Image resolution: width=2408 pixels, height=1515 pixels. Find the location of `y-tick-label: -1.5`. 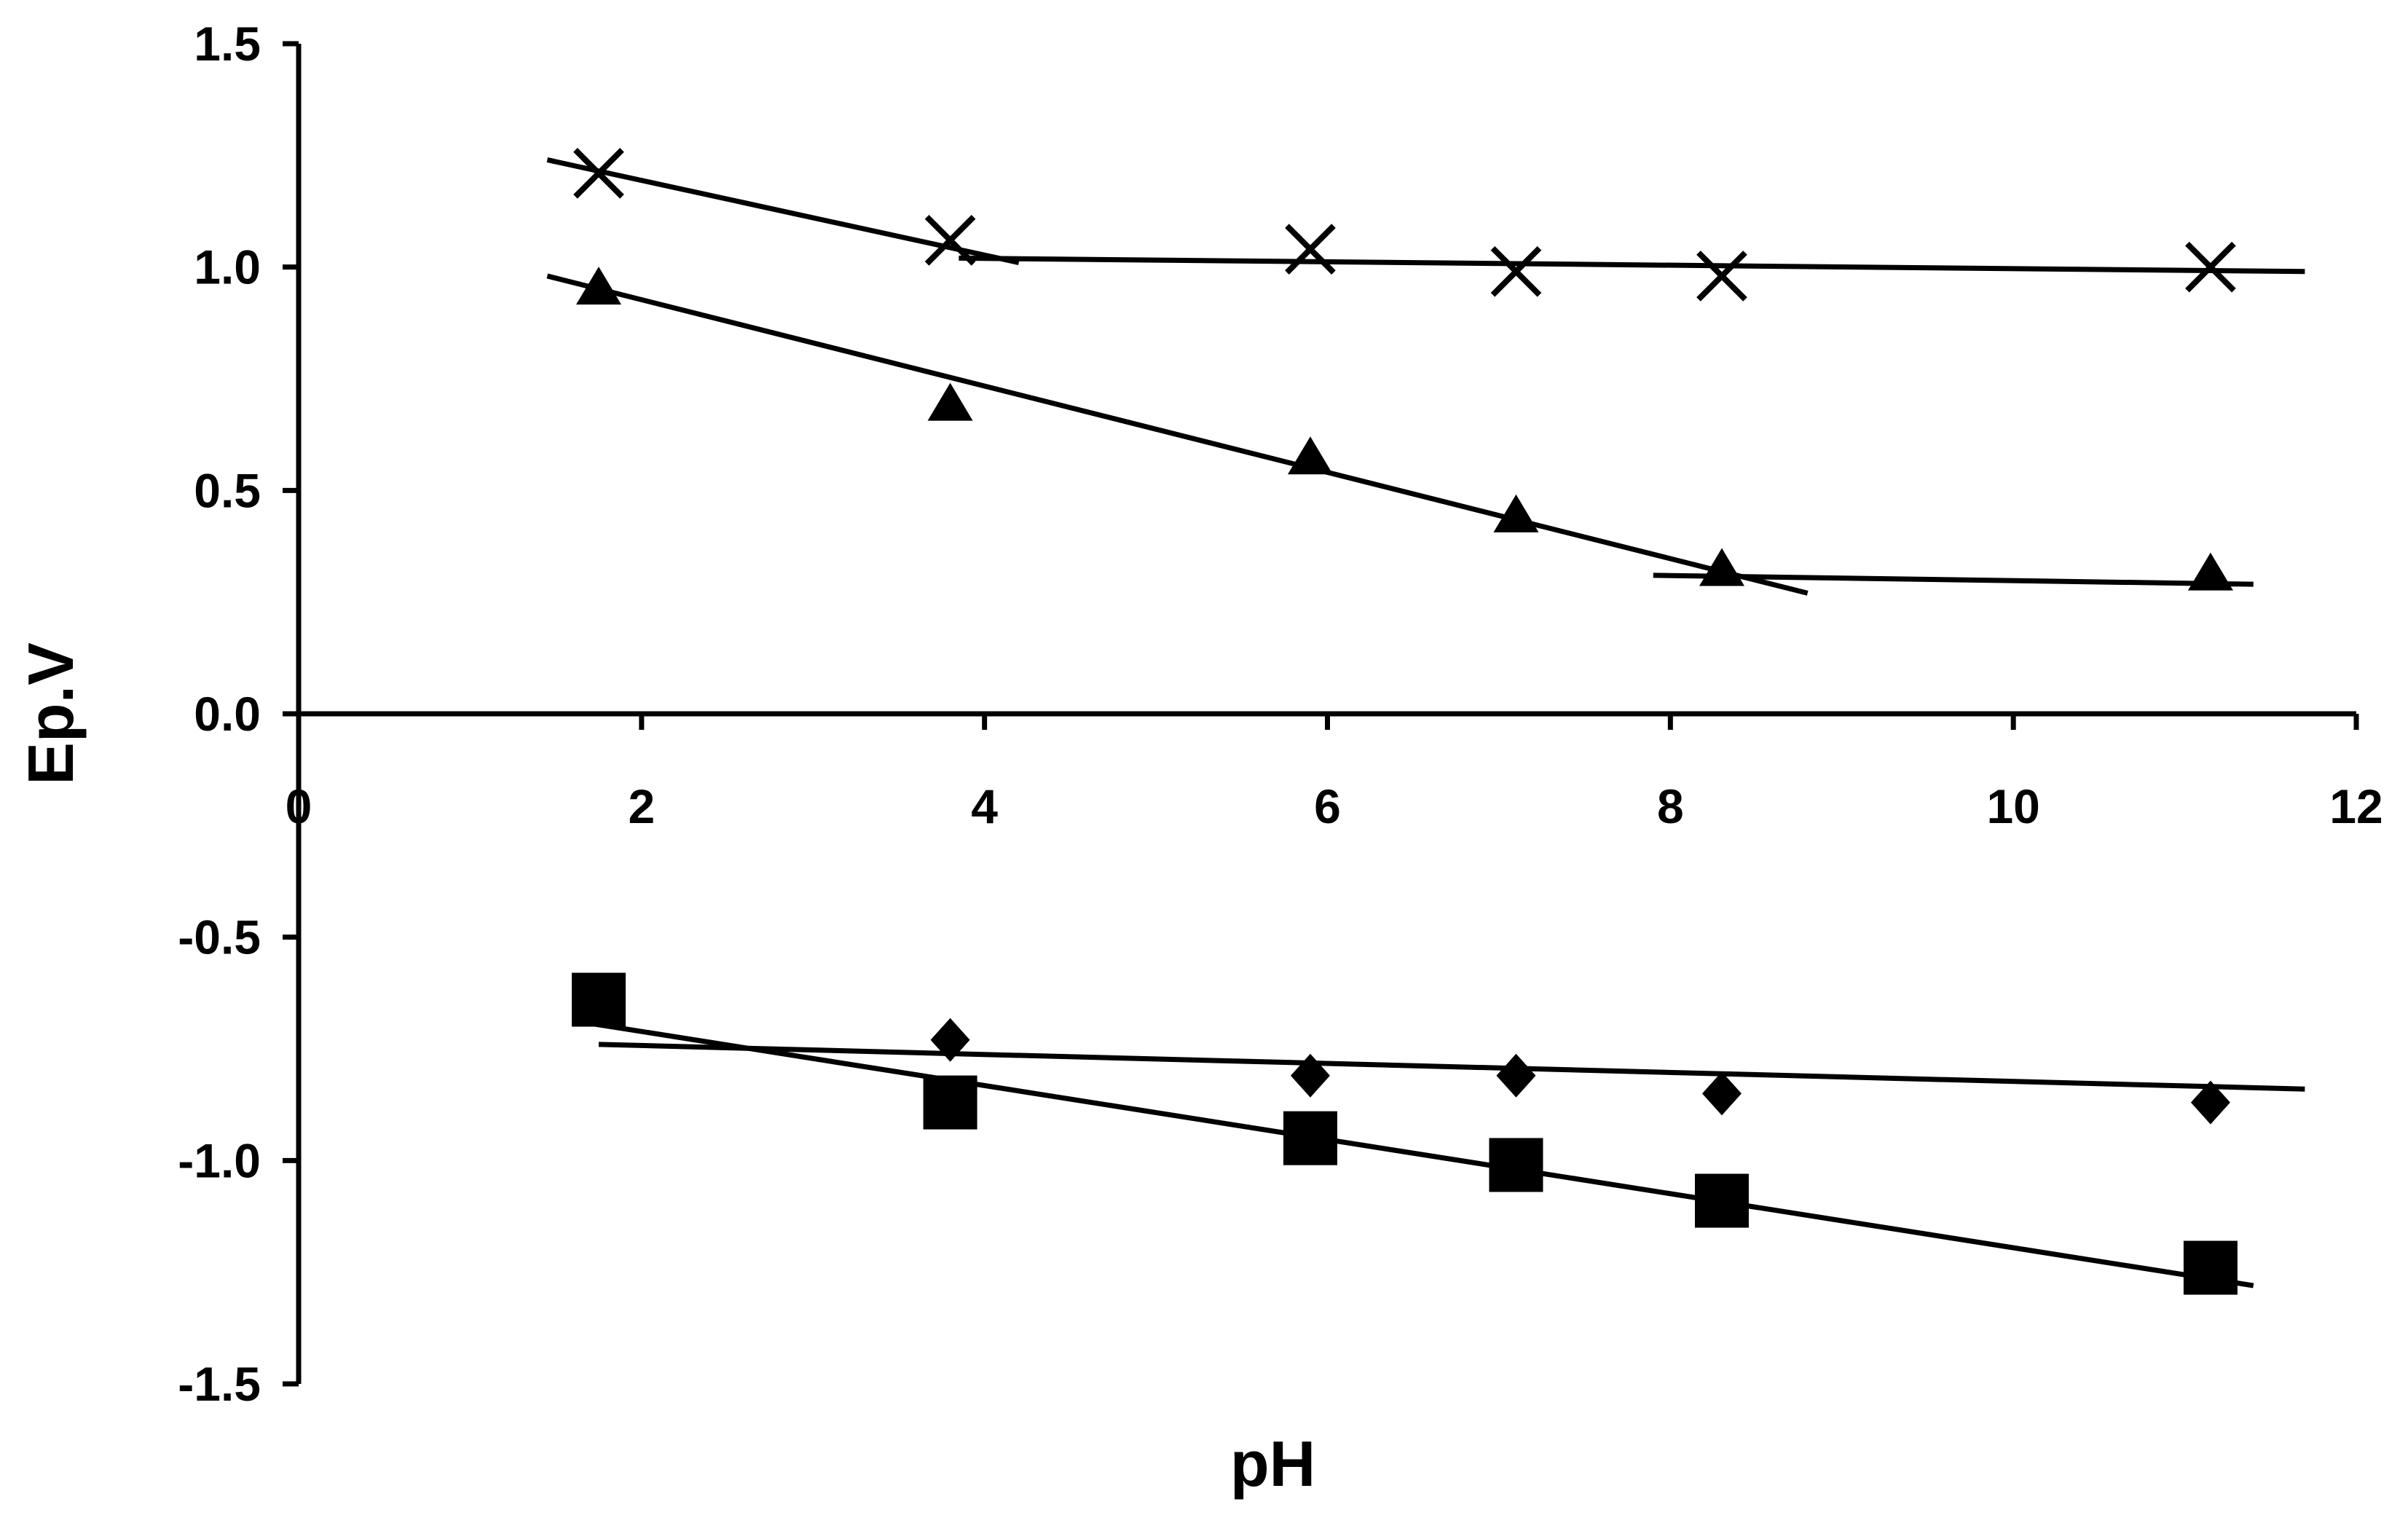

y-tick-label: -1.5 is located at coordinates (219, 1384).